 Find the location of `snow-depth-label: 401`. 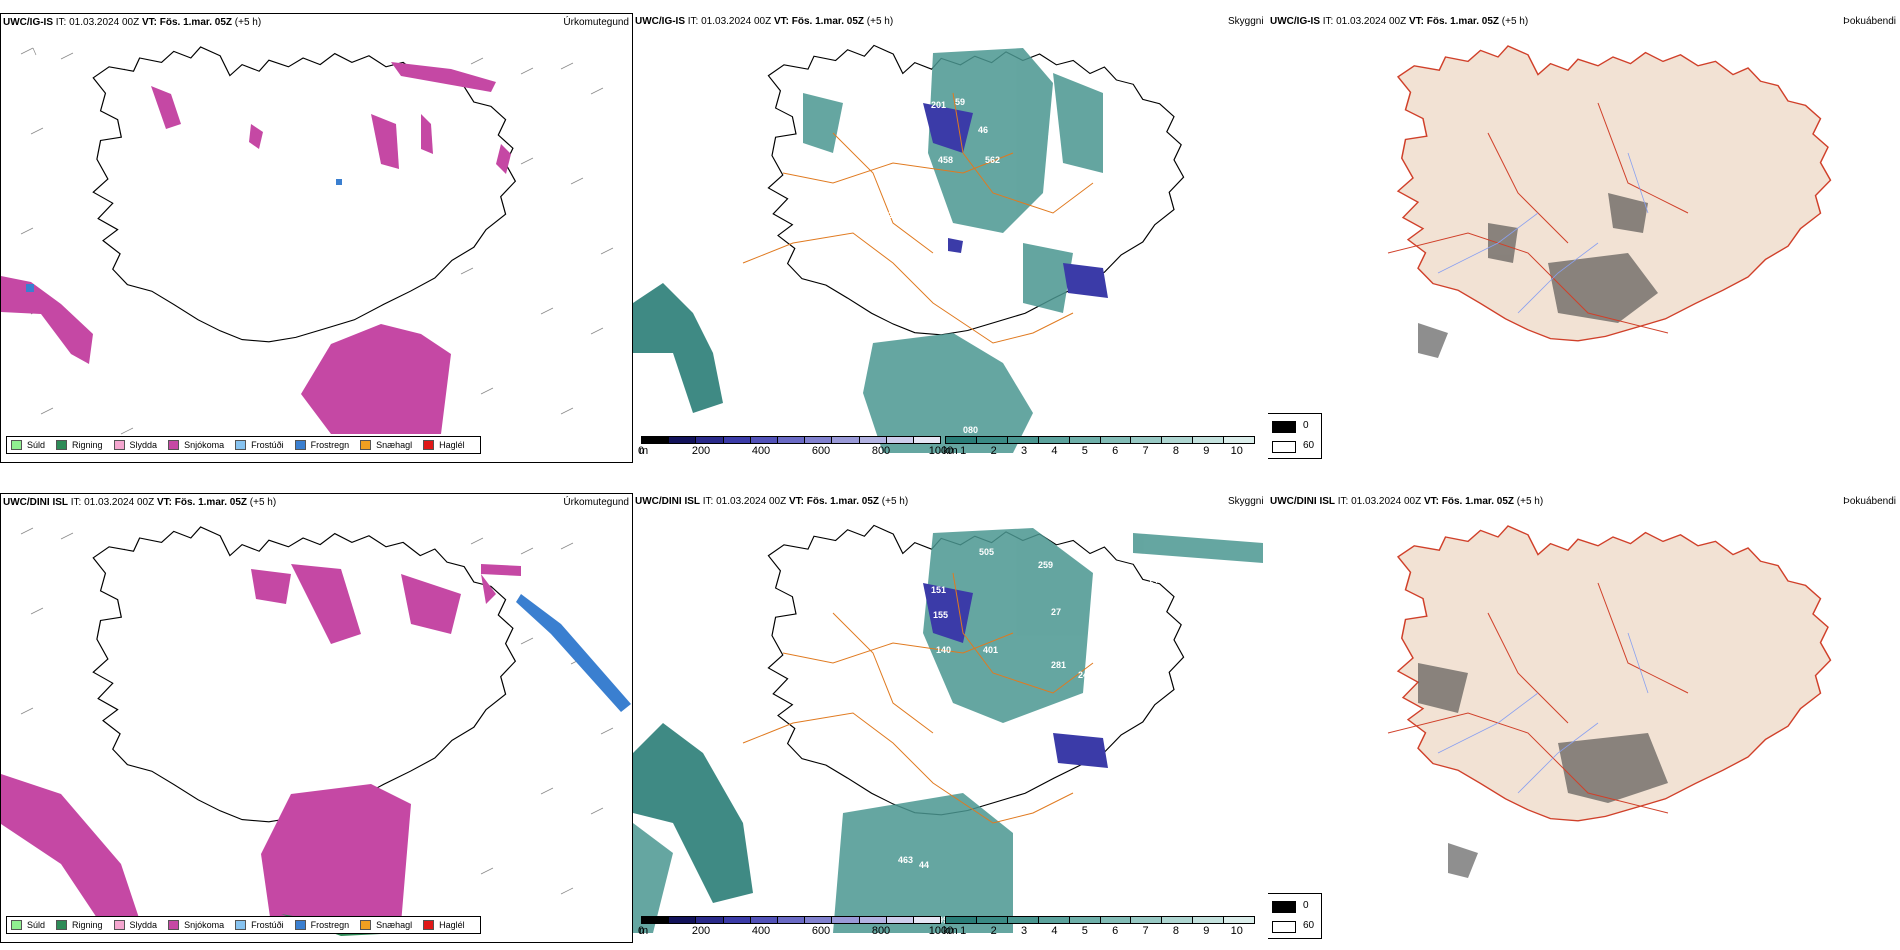

snow-depth-label: 401 is located at coordinates (990, 650).